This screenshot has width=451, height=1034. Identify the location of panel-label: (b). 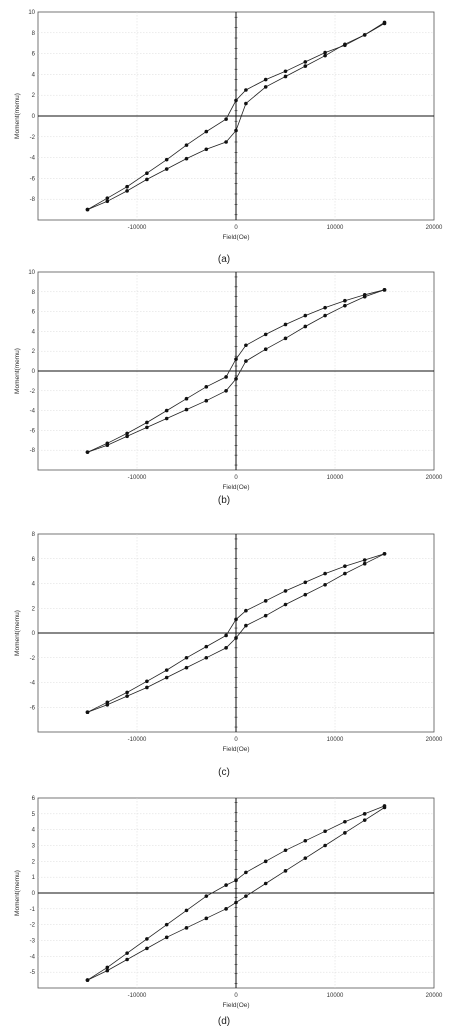
(224, 500).